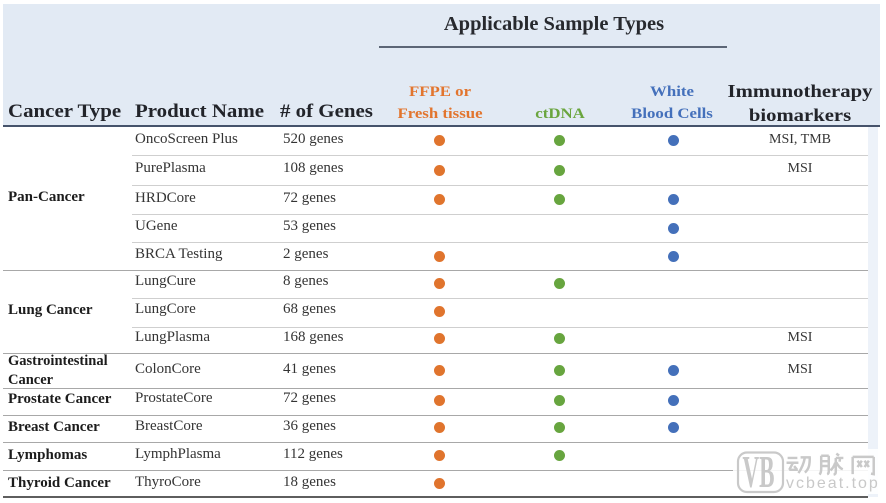 The width and height of the screenshot is (886, 503). I want to click on svg-text: VB, so click(759, 472).